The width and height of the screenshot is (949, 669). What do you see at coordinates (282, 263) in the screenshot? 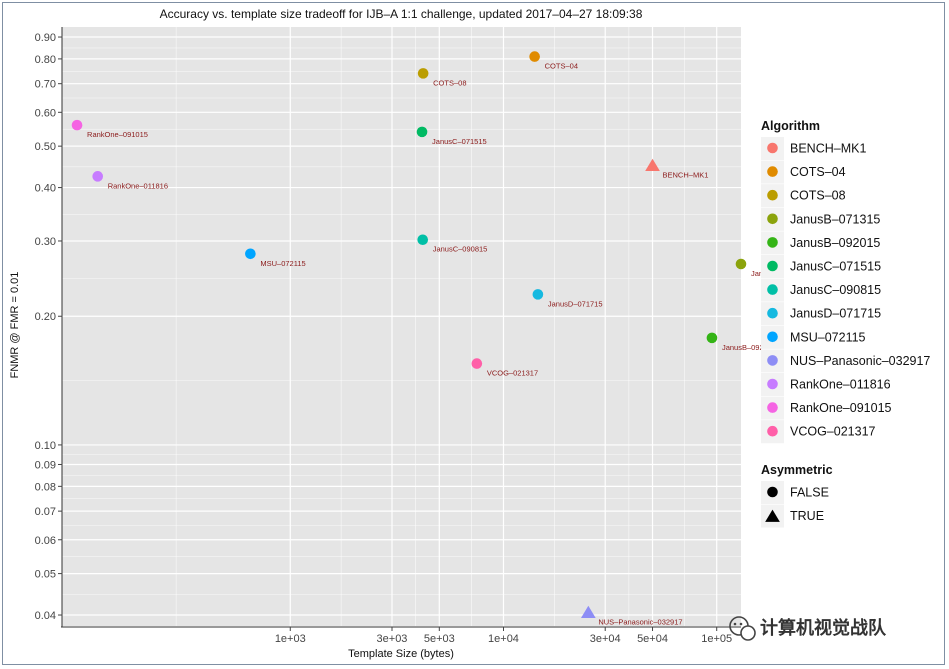
I see `data-label: MSU–072115` at bounding box center [282, 263].